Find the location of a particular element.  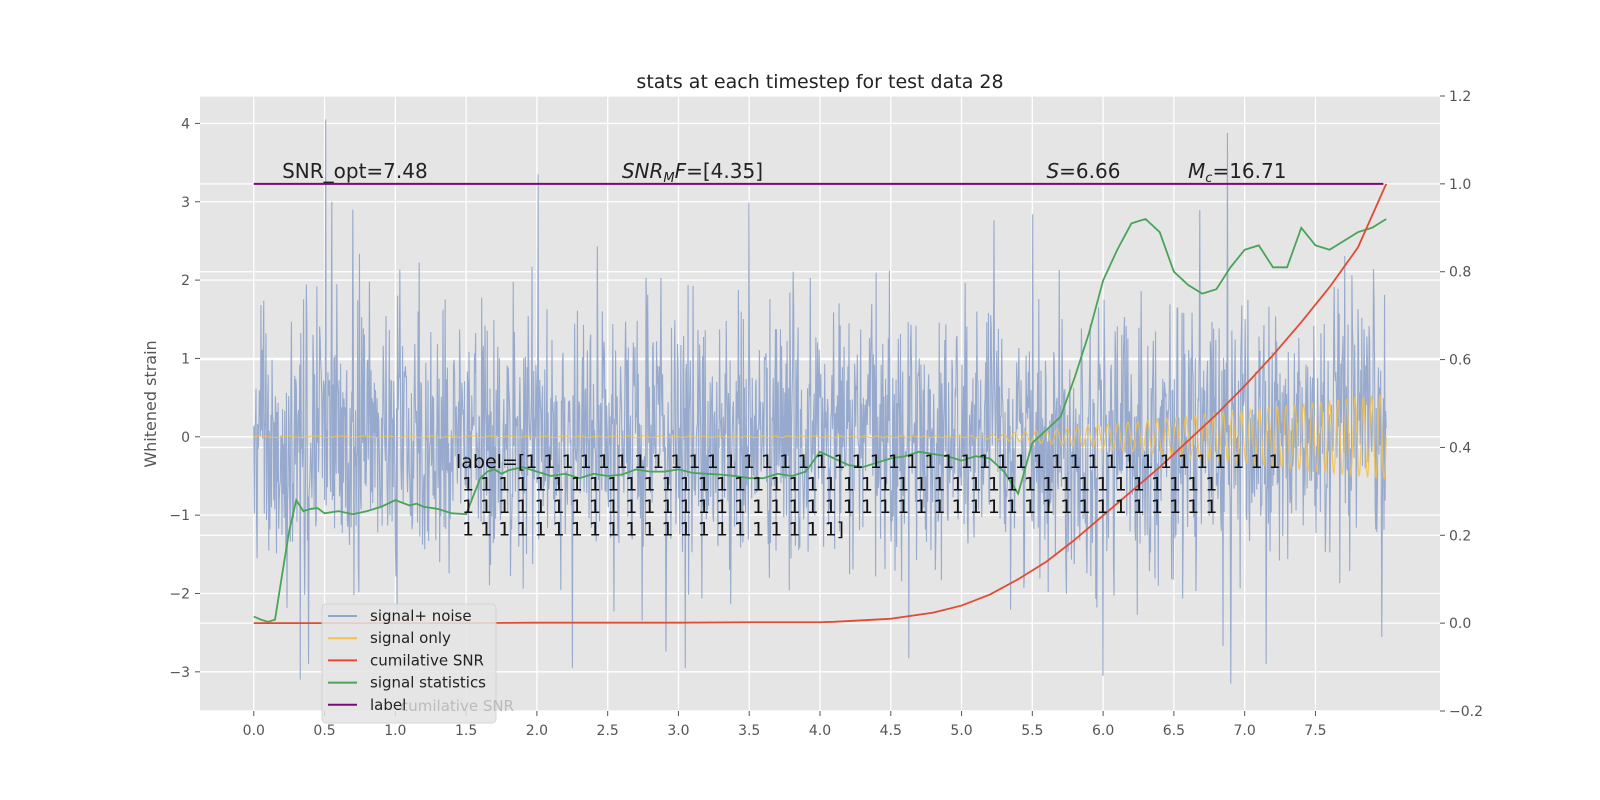

annotation-snr-mf: SNRMF=[4.35] is located at coordinates (692, 172).